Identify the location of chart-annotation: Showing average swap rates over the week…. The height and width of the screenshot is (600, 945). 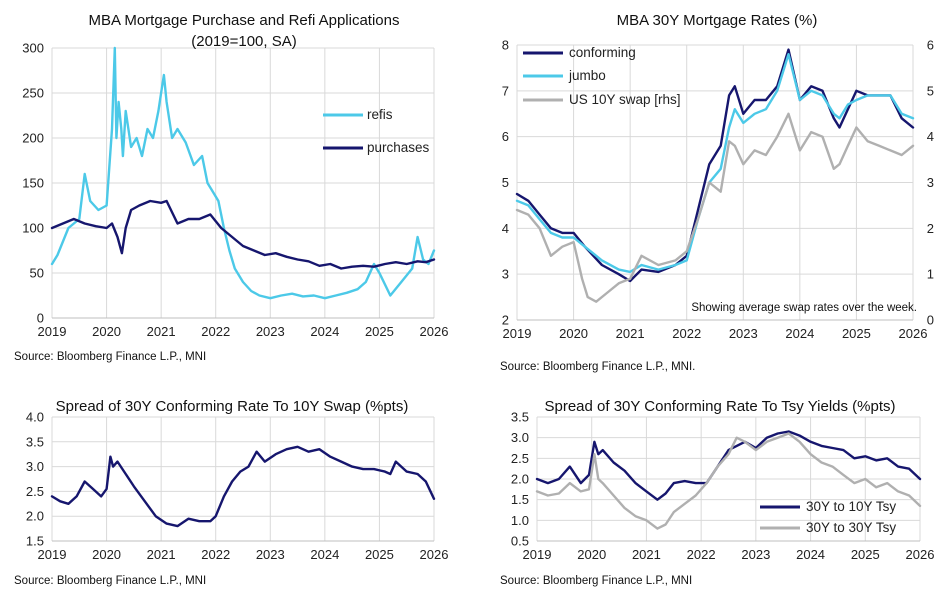
(804, 308).